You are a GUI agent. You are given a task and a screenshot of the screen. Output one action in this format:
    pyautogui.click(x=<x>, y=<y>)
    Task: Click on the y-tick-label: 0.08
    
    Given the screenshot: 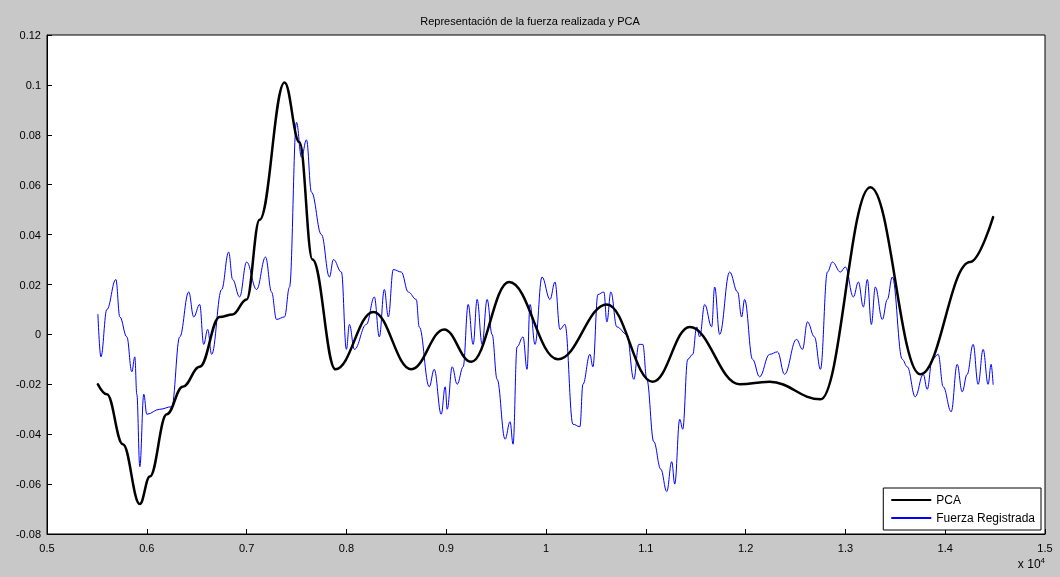 What is the action you would take?
    pyautogui.click(x=30, y=134)
    